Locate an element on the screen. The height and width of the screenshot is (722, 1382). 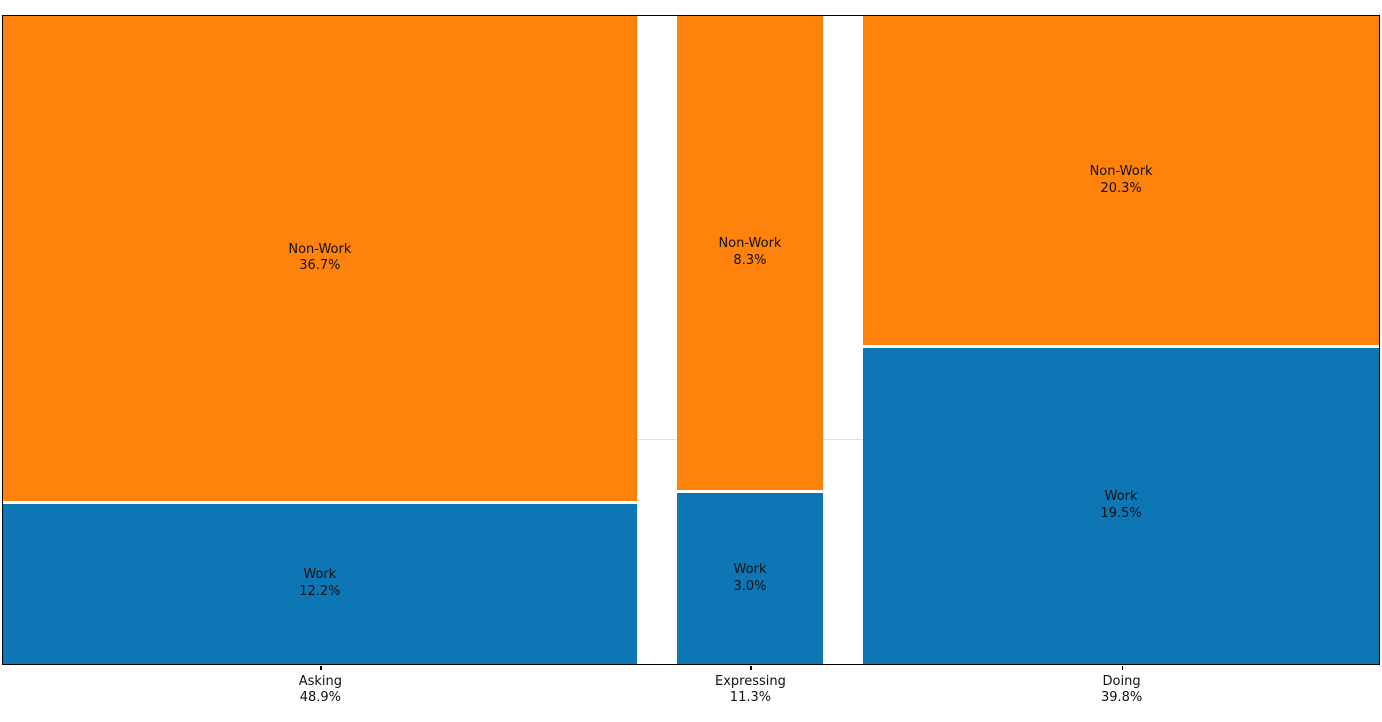
mosaic-tile-expressing-work: Work 3.0% is located at coordinates (750, 578).